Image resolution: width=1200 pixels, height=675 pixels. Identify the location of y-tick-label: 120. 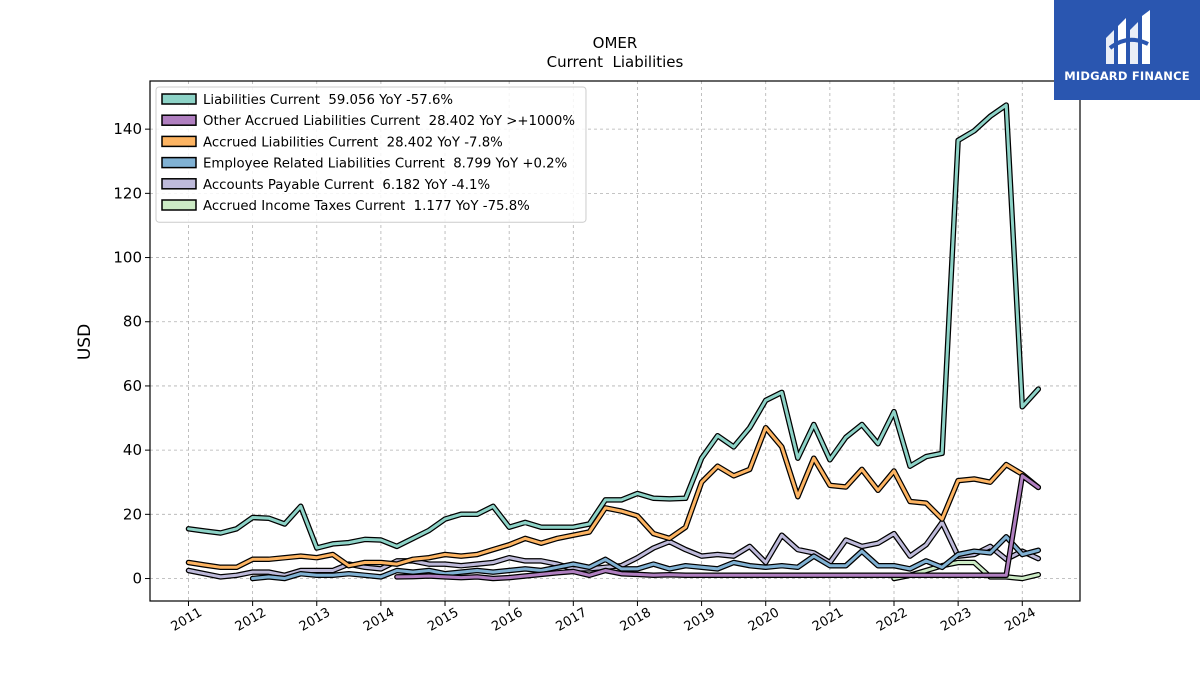
(127, 193).